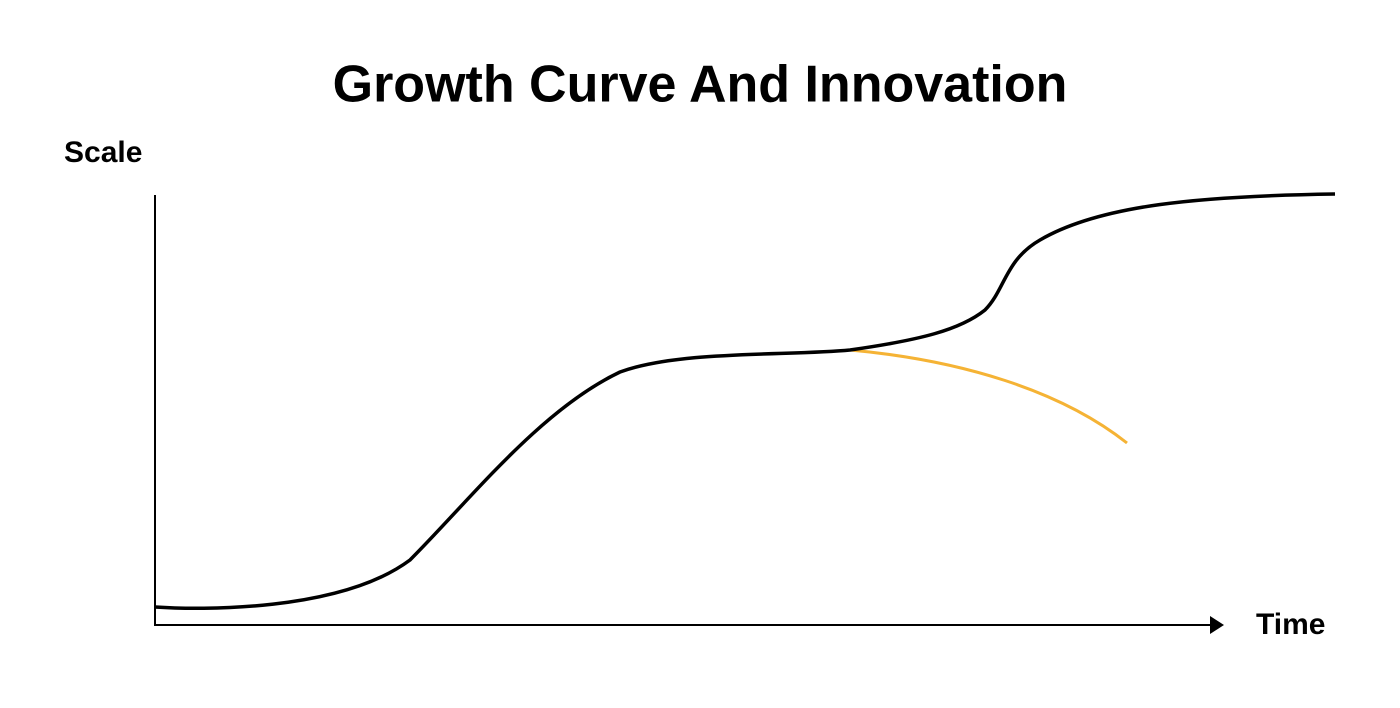  I want to click on y-axis-label: Scale, so click(103, 152).